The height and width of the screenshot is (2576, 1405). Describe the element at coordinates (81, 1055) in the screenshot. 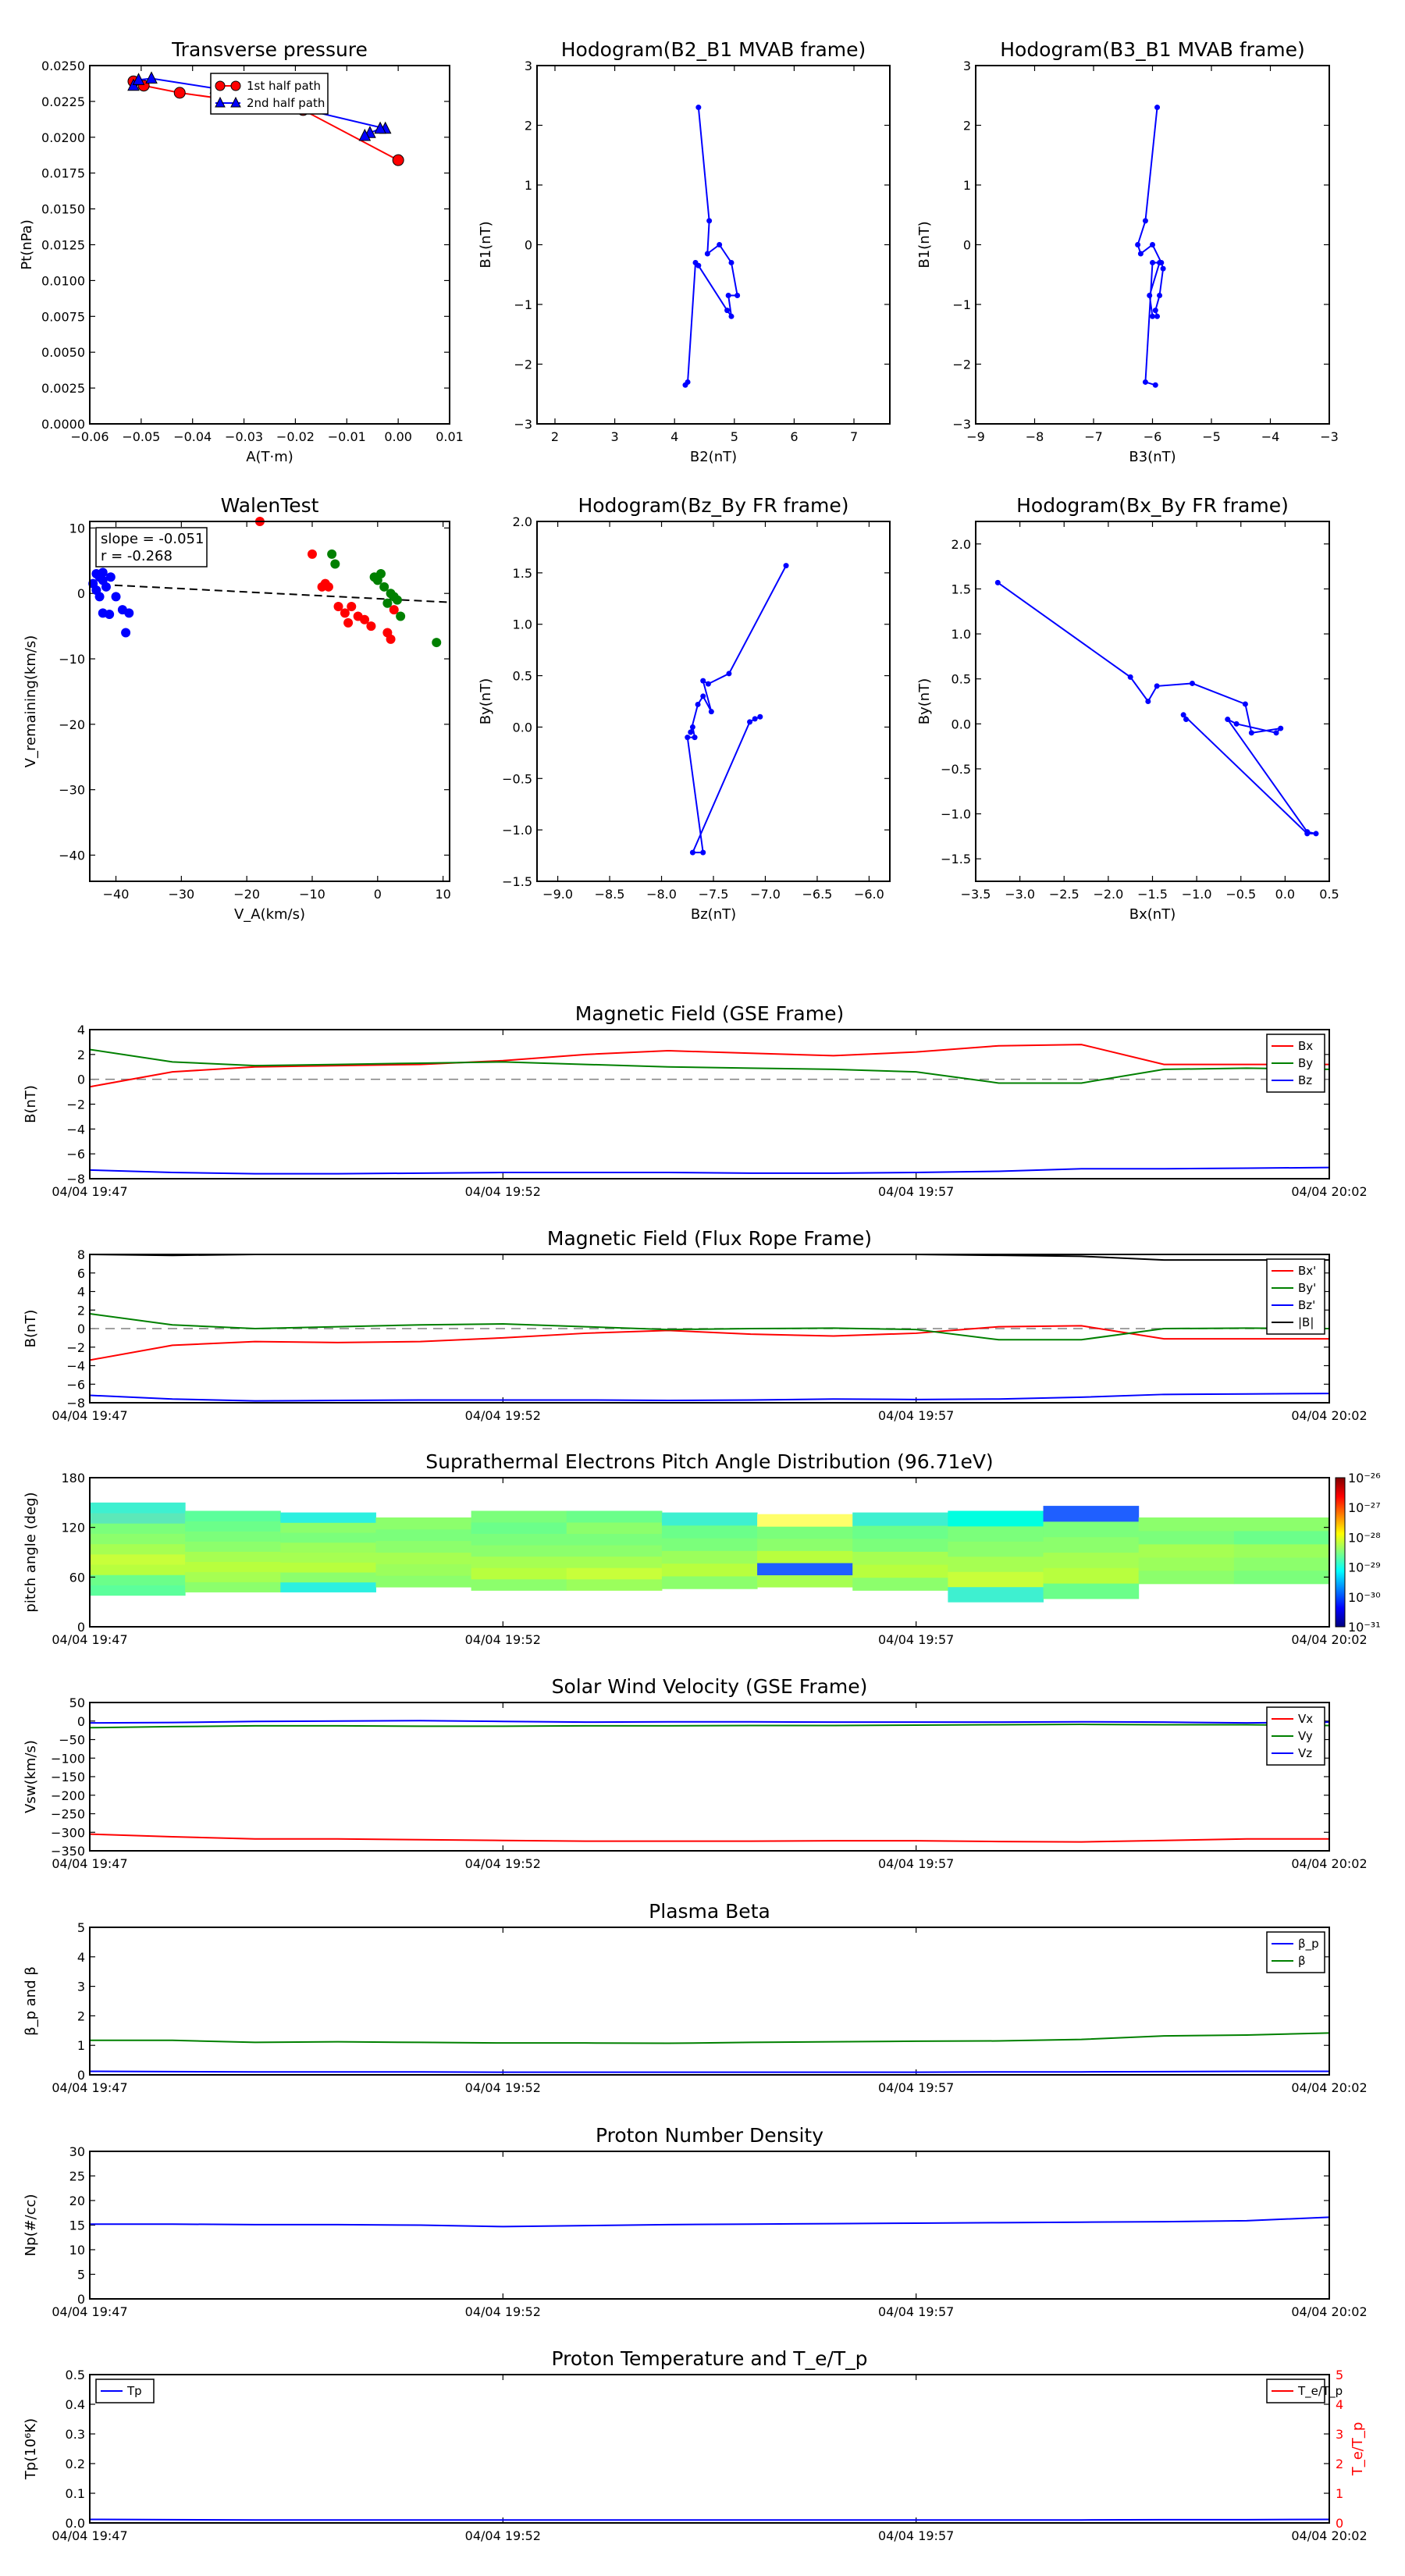

I see `y-tick-label: 2` at that location.